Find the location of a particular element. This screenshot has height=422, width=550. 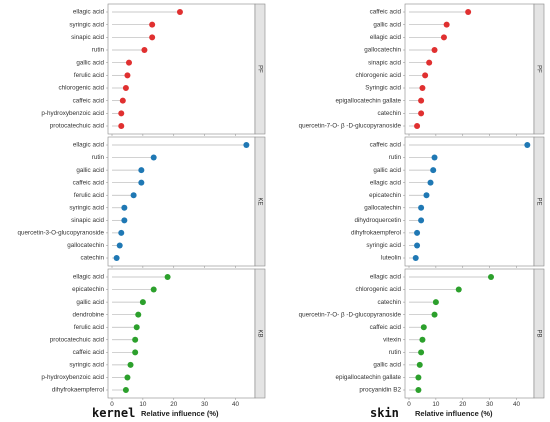

category-label: luteolin is located at coordinates (391, 258).